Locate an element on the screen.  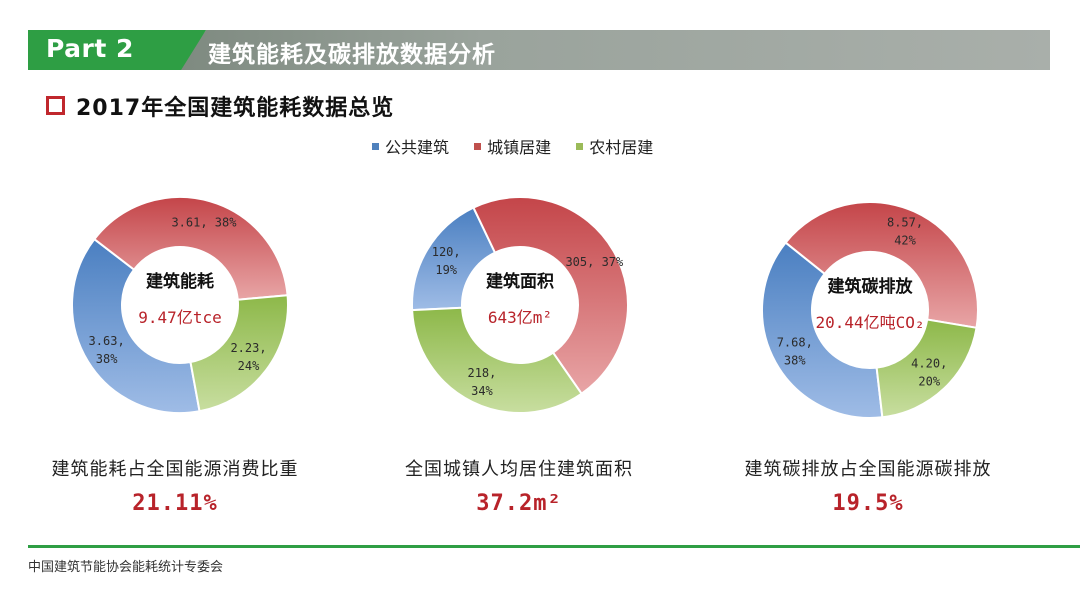
center-title: 建筑面积 is located at coordinates (520, 281).